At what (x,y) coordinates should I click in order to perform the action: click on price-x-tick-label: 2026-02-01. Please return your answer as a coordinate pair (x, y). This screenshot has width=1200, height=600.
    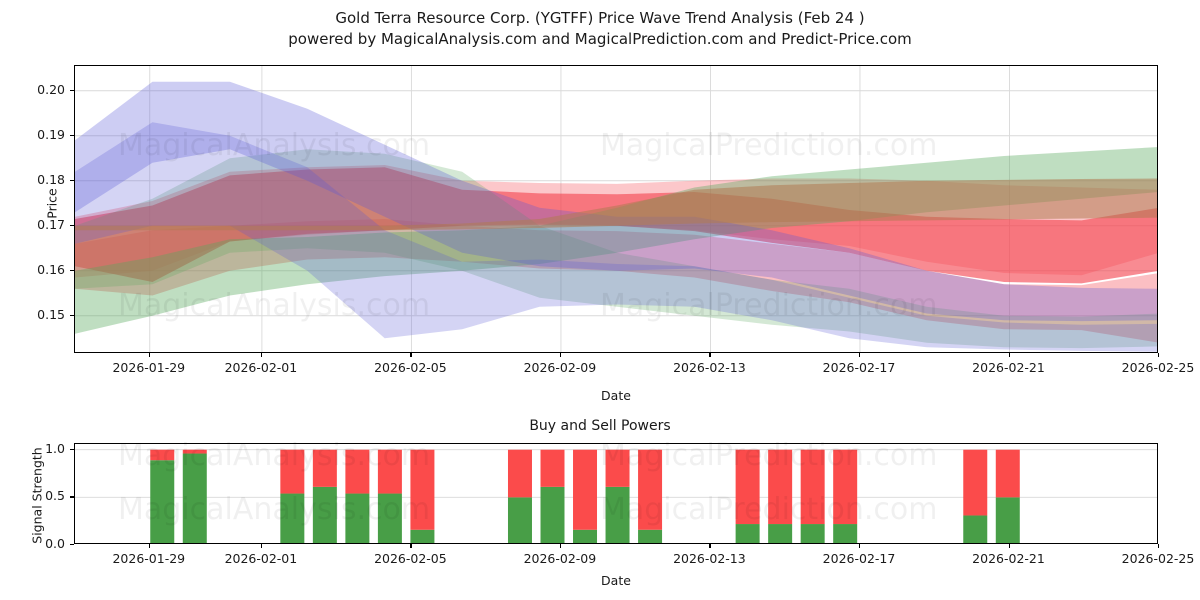
    Looking at the image, I should click on (261, 367).